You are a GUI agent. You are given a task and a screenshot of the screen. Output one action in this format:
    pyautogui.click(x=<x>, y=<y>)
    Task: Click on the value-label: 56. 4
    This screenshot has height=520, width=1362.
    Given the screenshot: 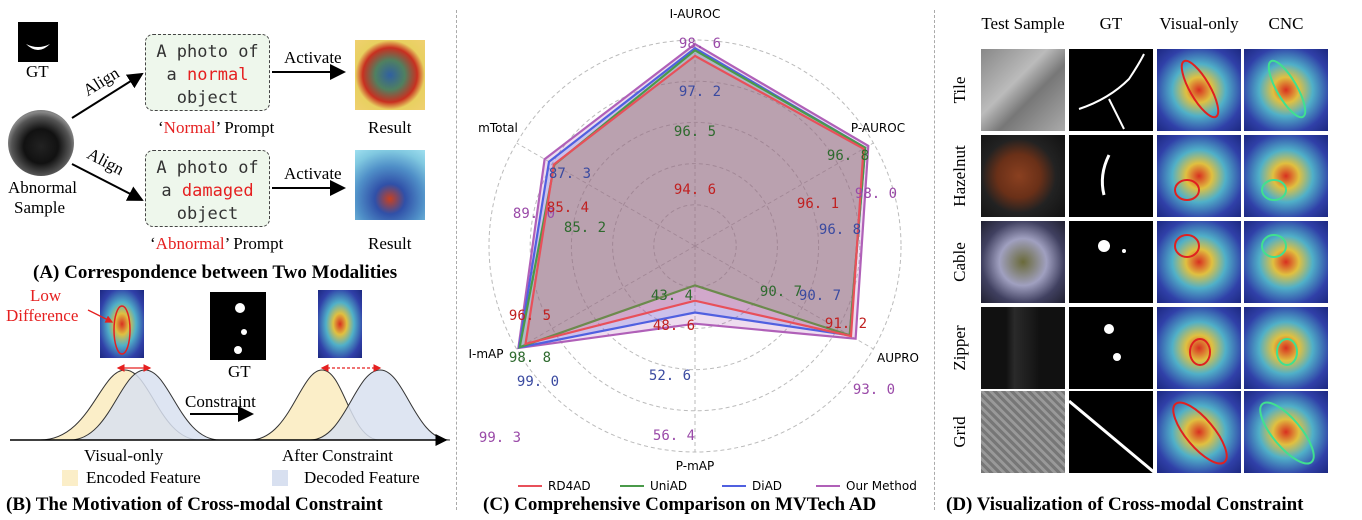 What is the action you would take?
    pyautogui.click(x=674, y=436)
    